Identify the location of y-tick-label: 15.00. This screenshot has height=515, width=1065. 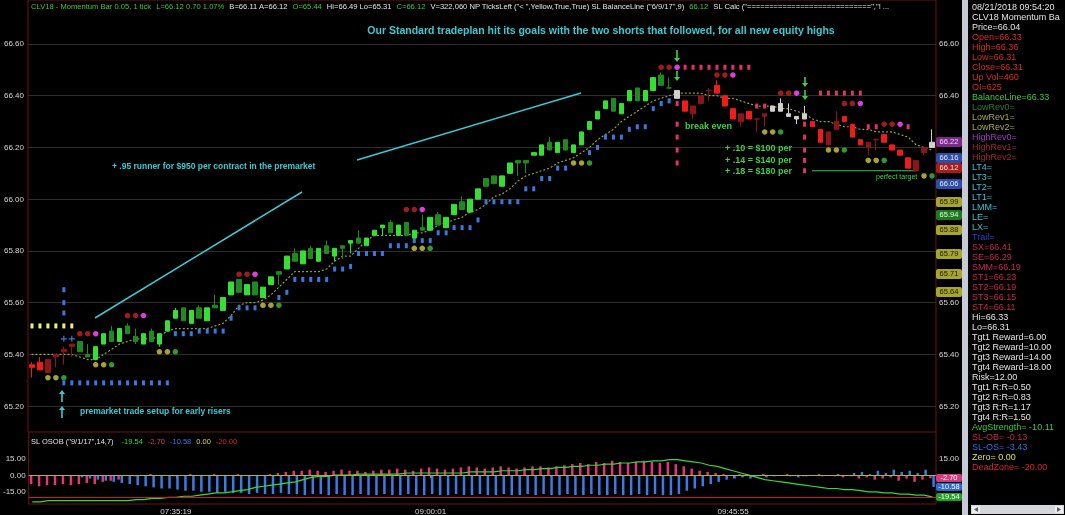
(16, 459).